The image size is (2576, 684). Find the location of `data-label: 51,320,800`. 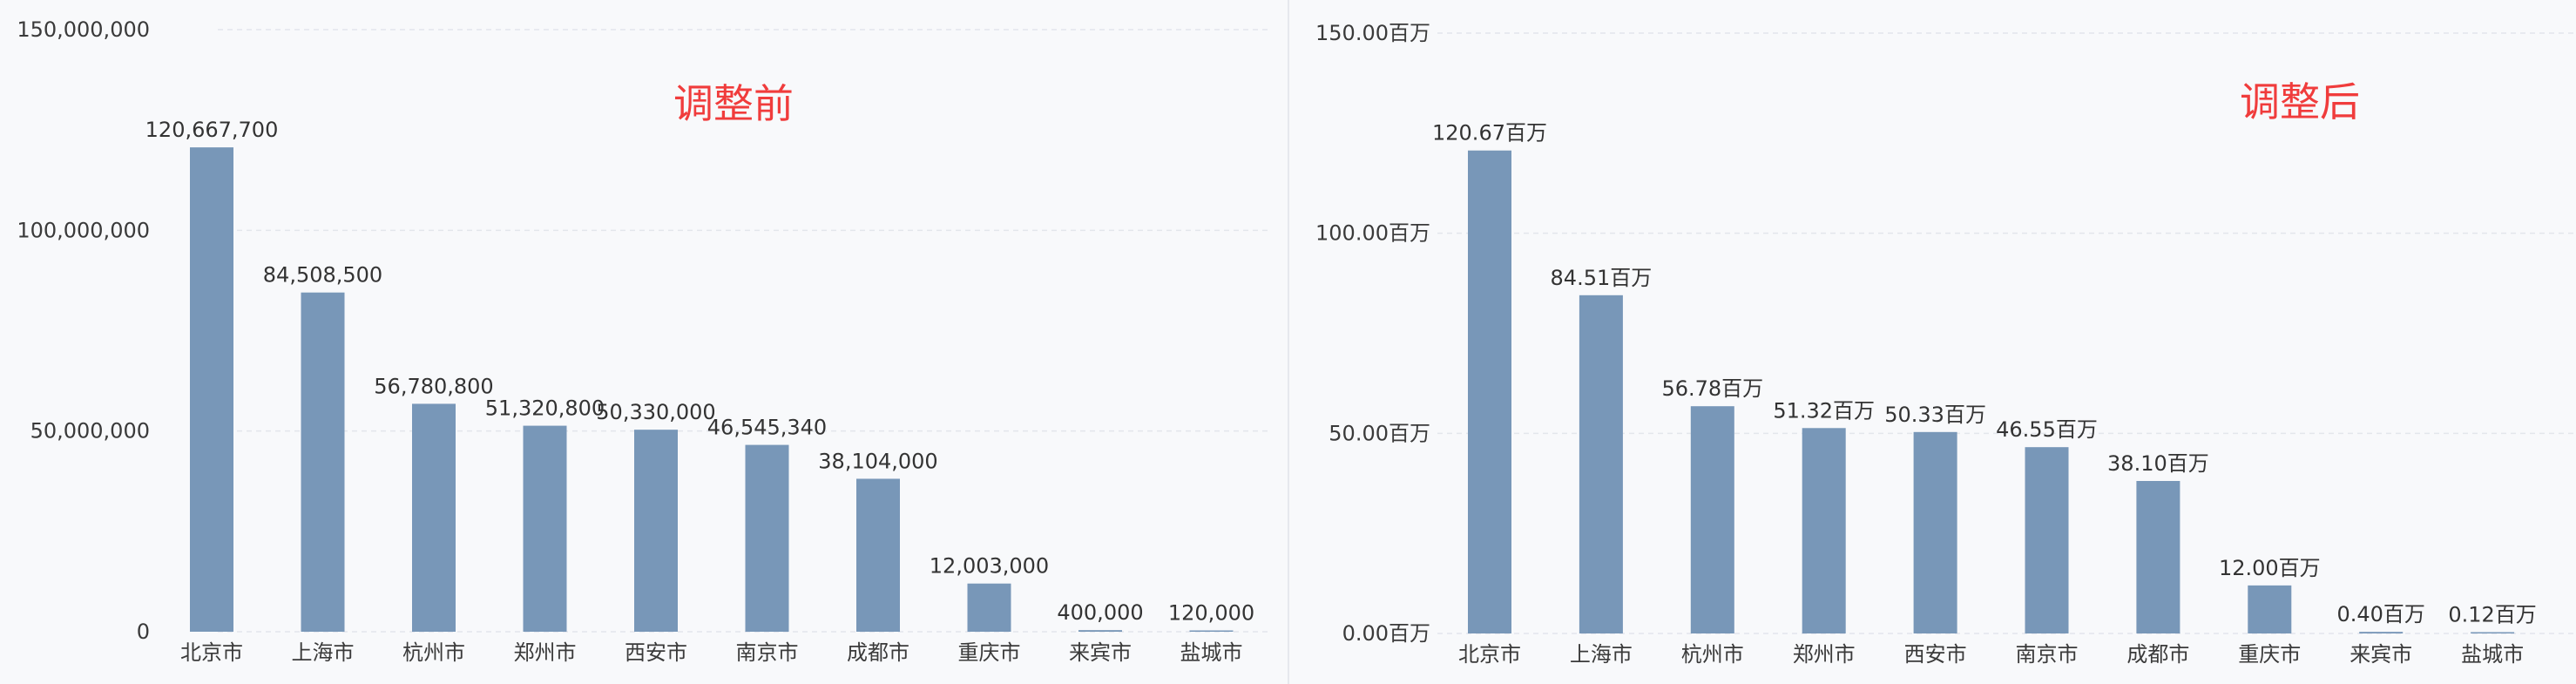

data-label: 51,320,800 is located at coordinates (545, 408).